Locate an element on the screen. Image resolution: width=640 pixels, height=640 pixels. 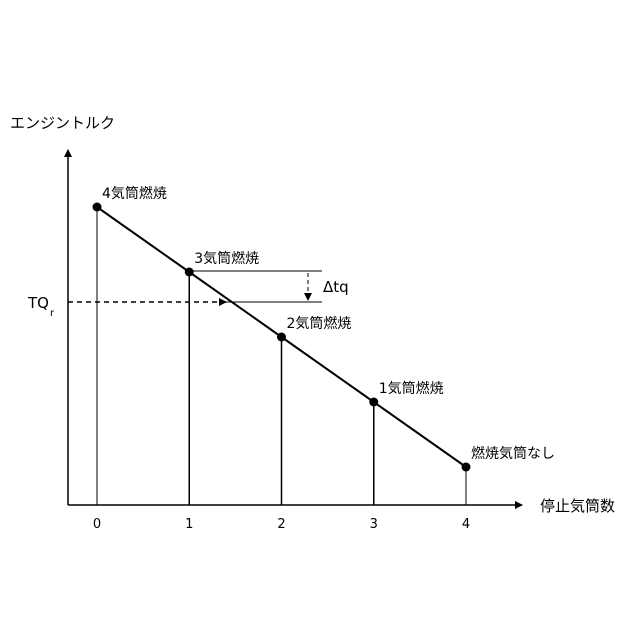
x-tick-label: 1 is located at coordinates (189, 524).